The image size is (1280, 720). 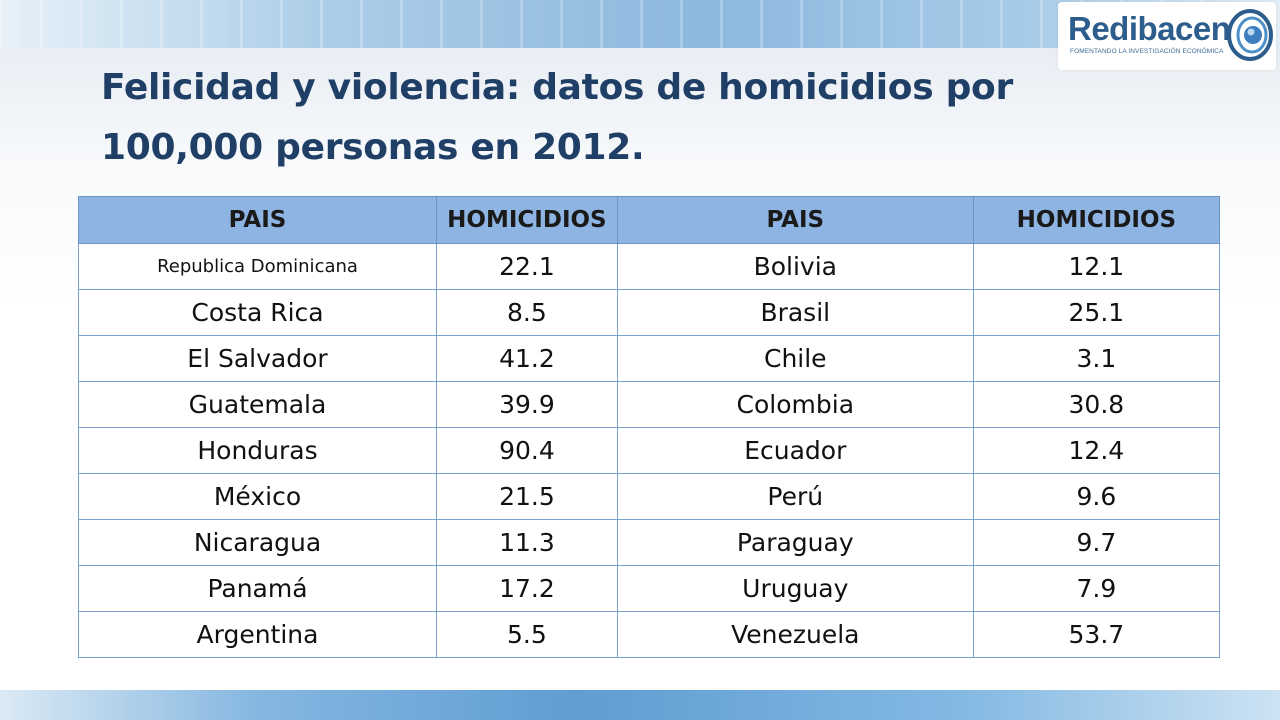 What do you see at coordinates (527, 358) in the screenshot?
I see `homicides-cell: 41.2` at bounding box center [527, 358].